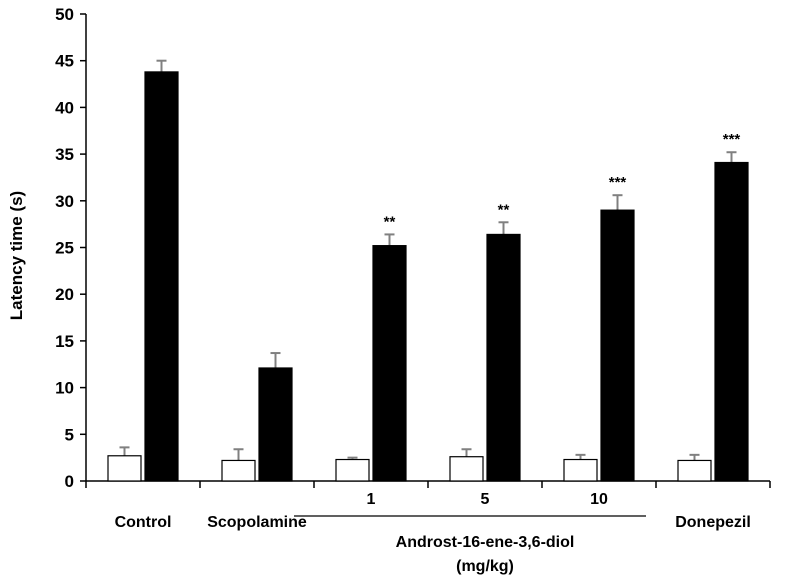  I want to click on y-tick-label-25: 25, so click(64, 248).